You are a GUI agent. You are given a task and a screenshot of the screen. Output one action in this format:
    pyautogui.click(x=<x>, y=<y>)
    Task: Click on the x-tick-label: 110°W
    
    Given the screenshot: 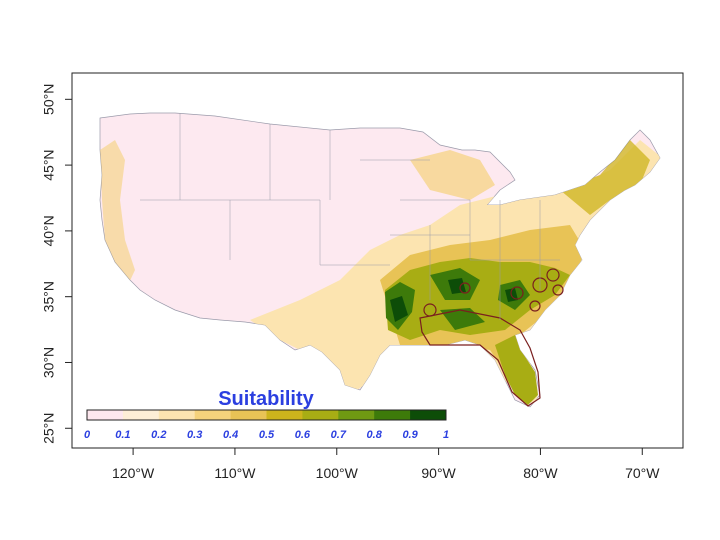 What is the action you would take?
    pyautogui.click(x=235, y=473)
    